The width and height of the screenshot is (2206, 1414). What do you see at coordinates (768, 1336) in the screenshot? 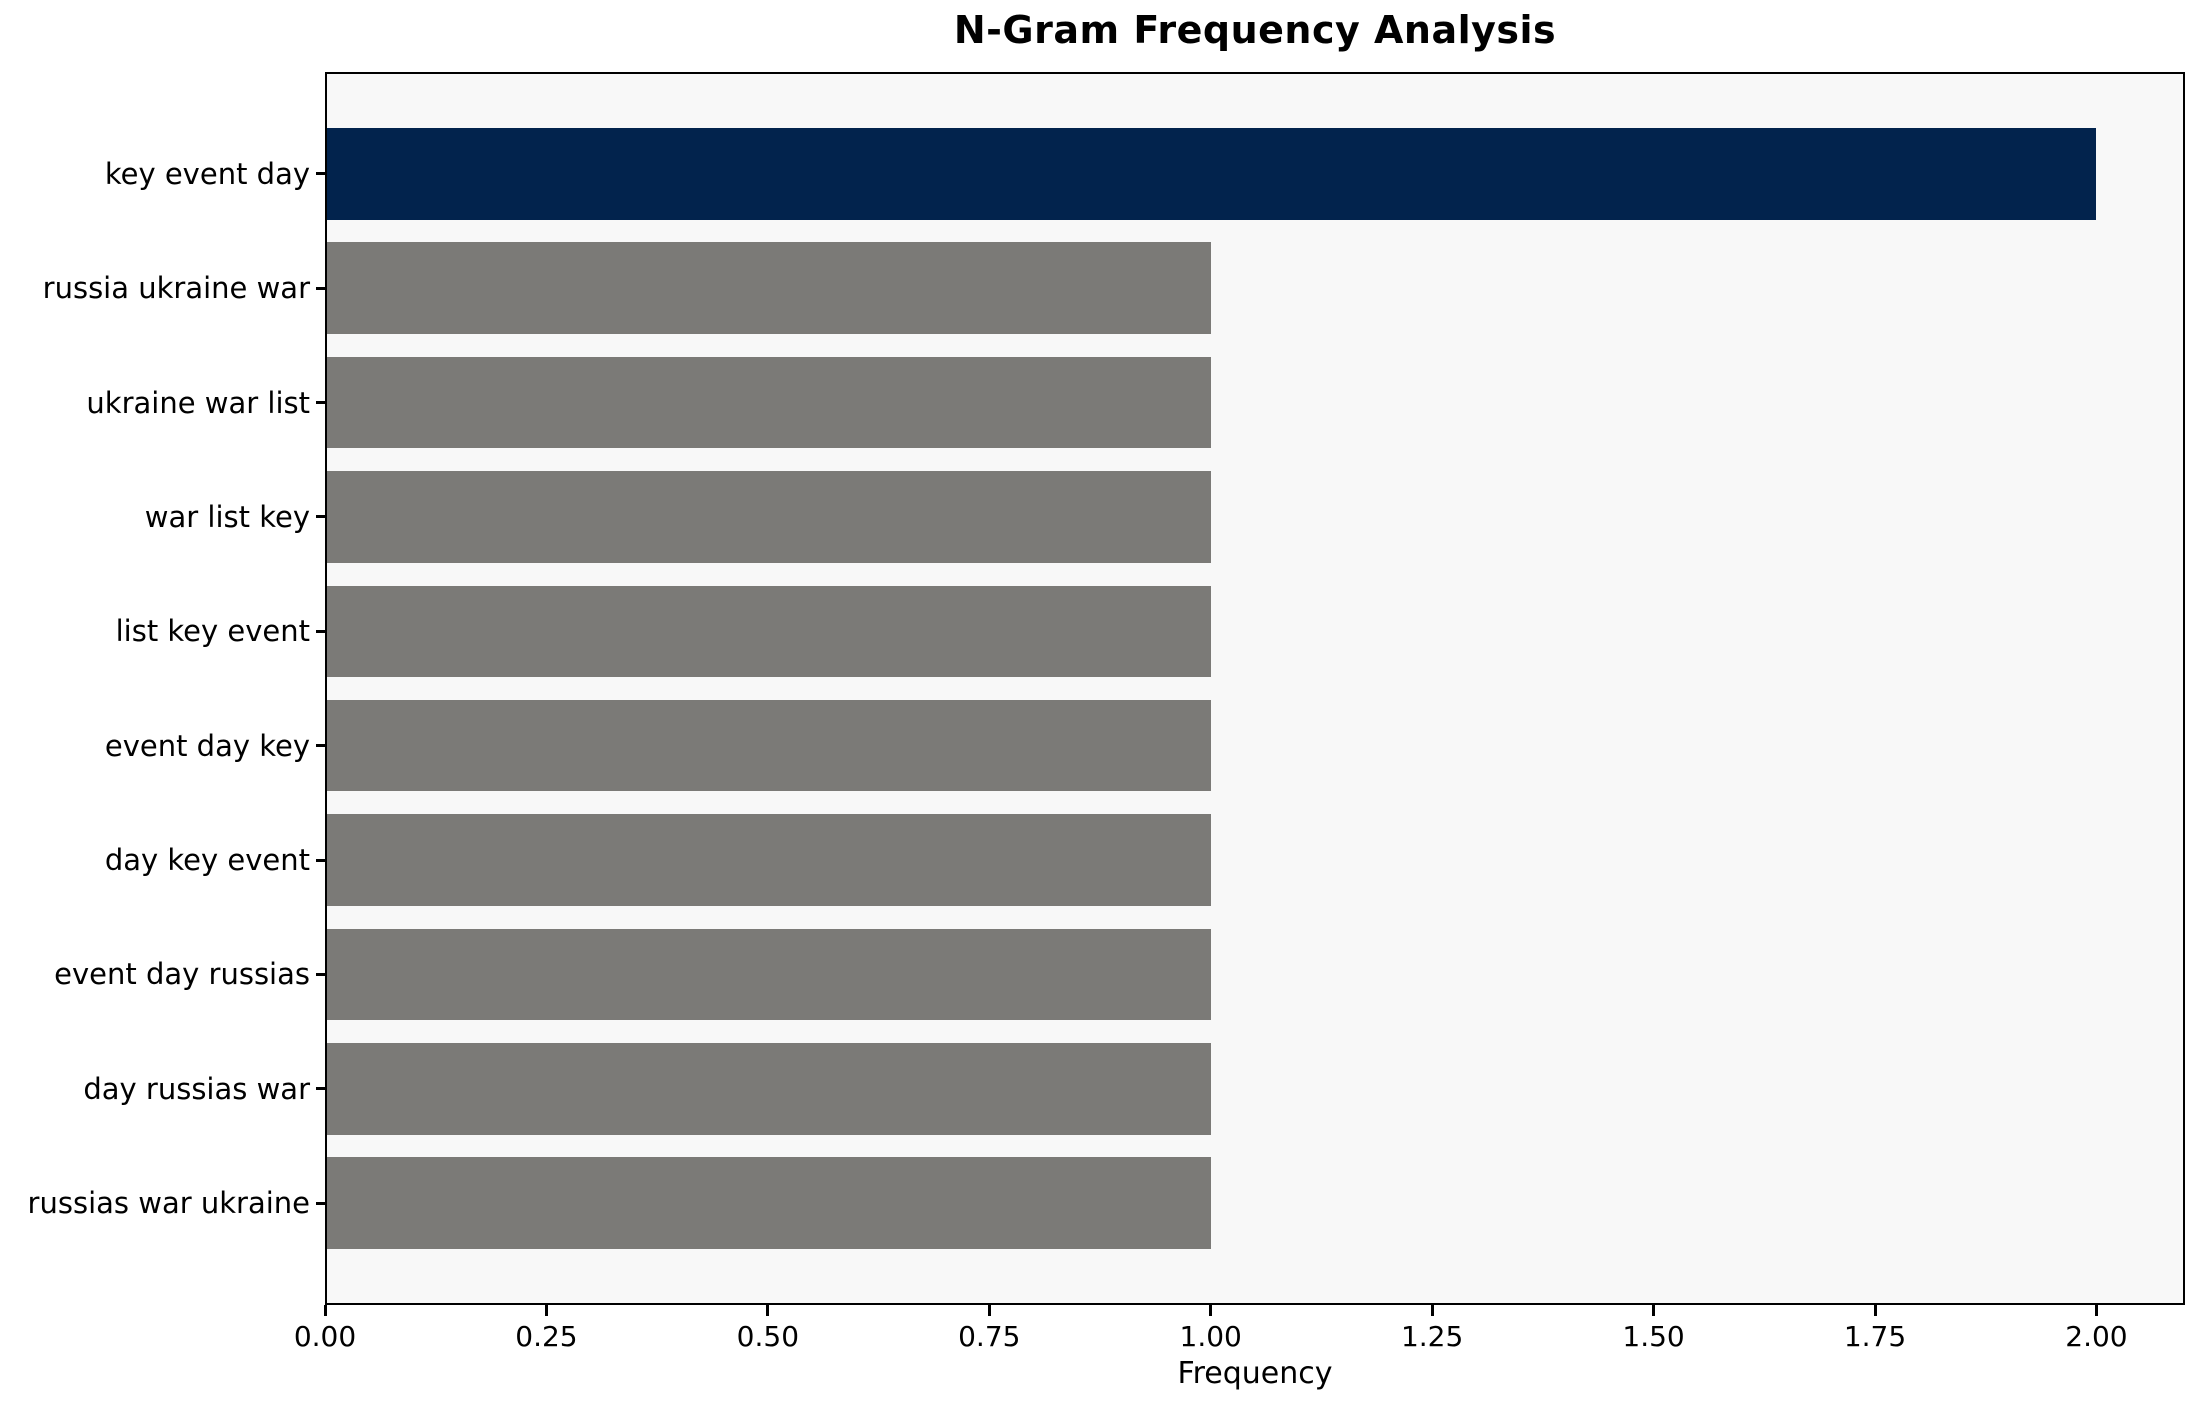
I see `x-tick-label: 0.50` at bounding box center [768, 1336].